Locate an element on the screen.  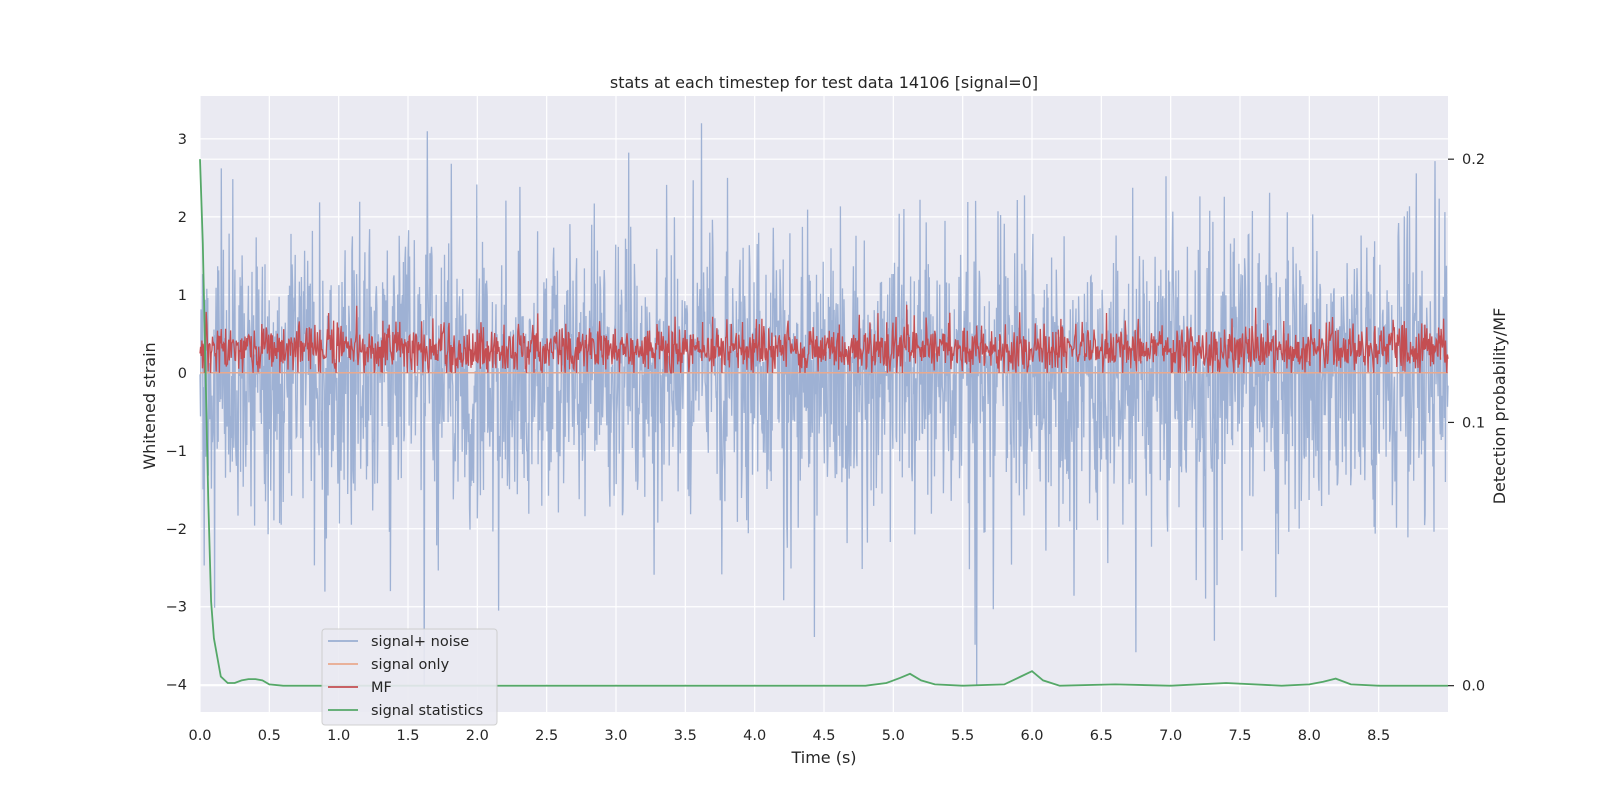
legend-label: signal statistics is located at coordinates (427, 711).